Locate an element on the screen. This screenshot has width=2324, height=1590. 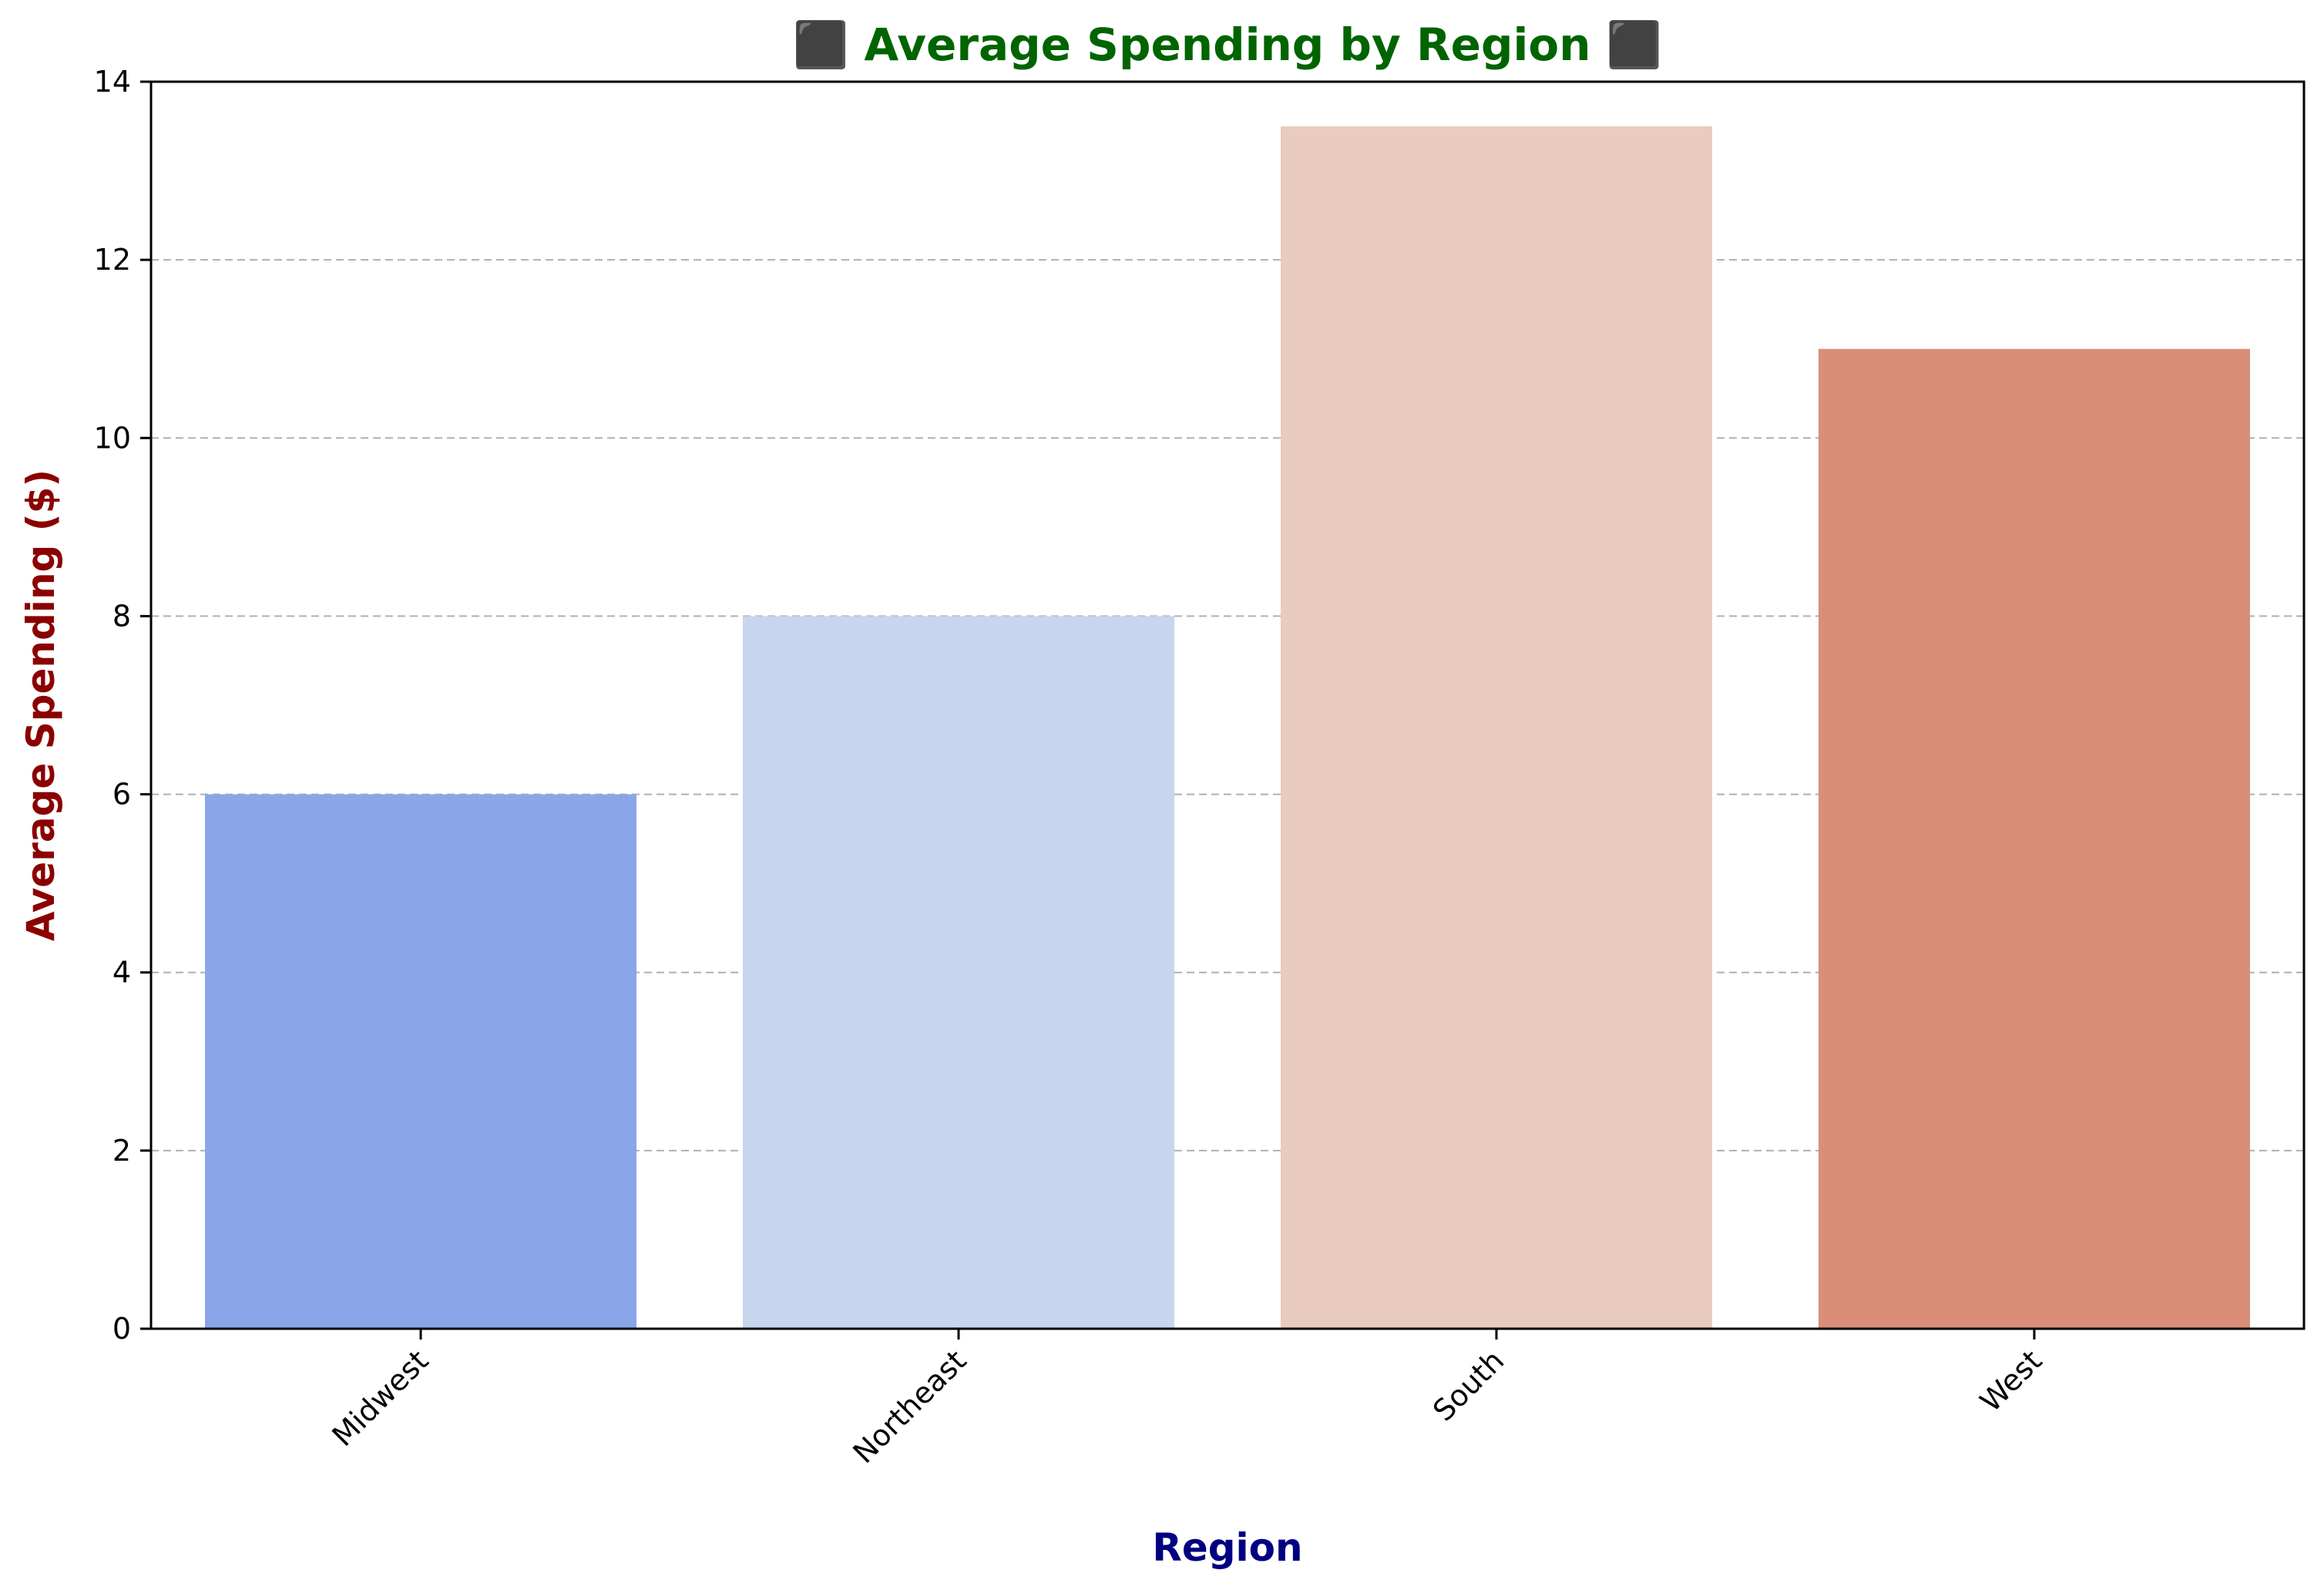
y-tick-label: 2 is located at coordinates (122, 1151).